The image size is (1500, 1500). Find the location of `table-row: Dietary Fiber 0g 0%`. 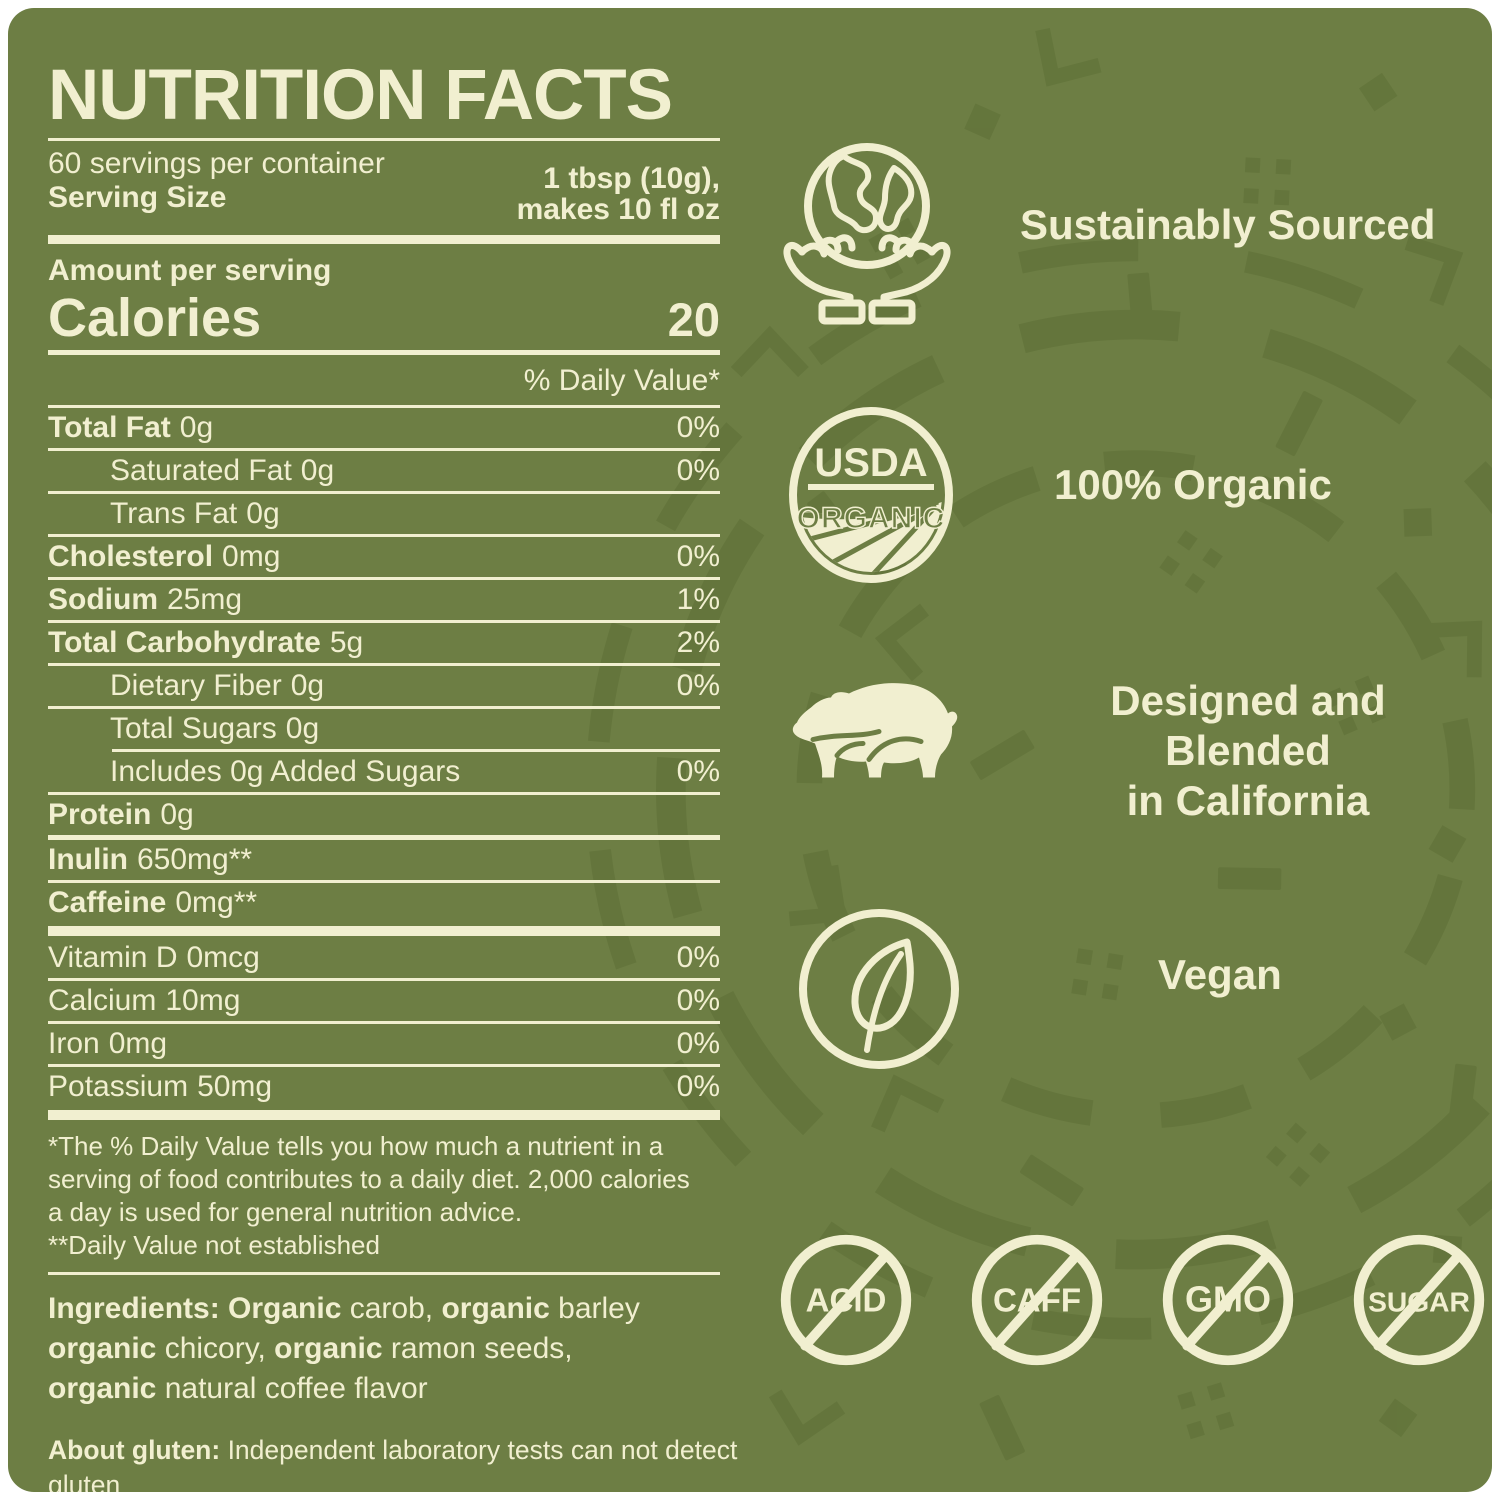

table-row: Dietary Fiber 0g 0% is located at coordinates (415, 686).